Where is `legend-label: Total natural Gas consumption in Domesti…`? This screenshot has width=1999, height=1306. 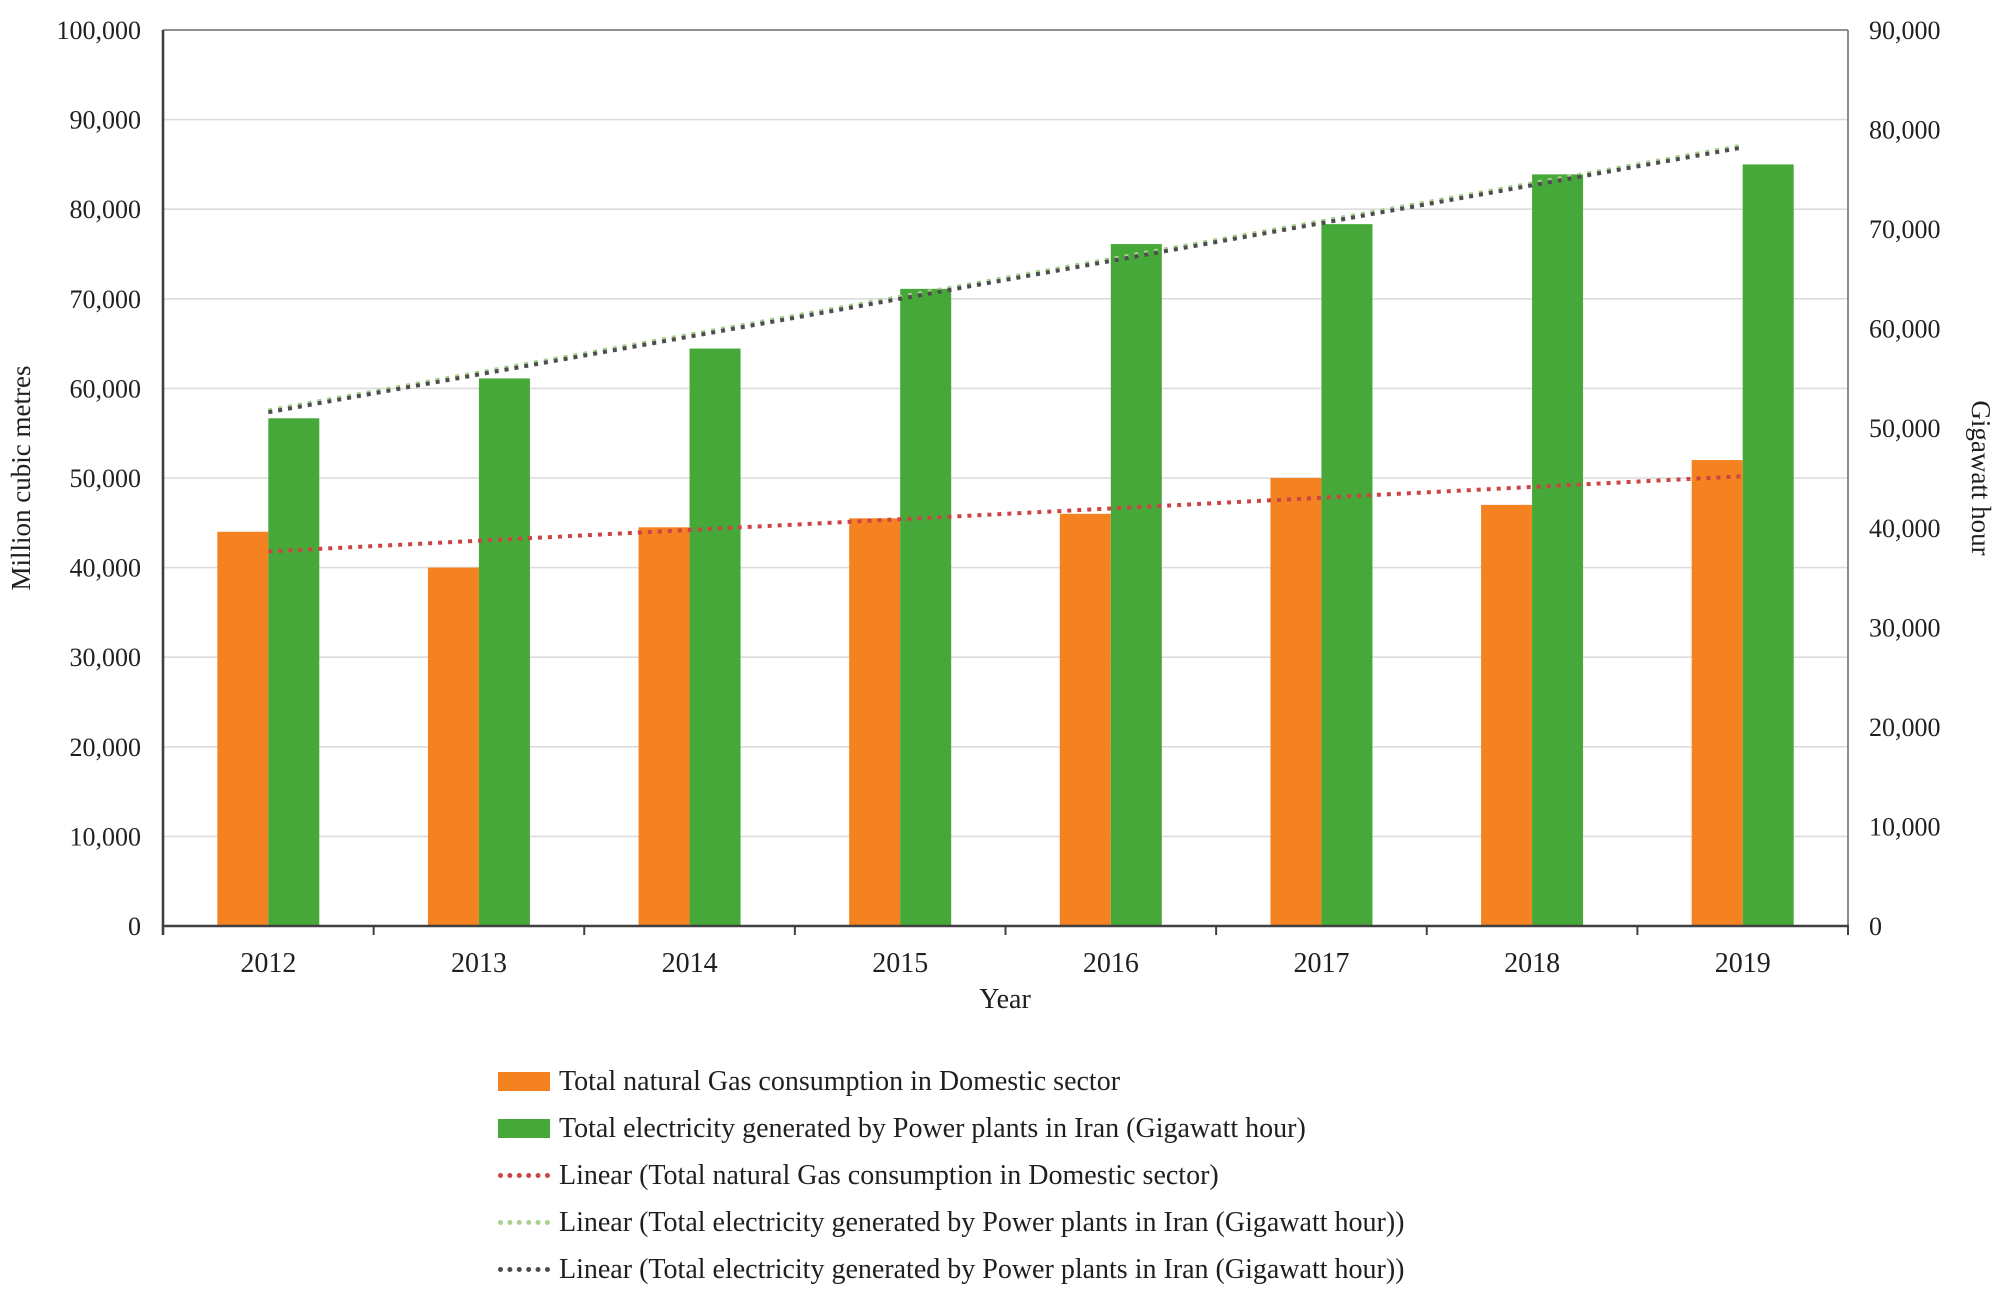
legend-label: Total natural Gas consumption in Domesti… is located at coordinates (840, 1081).